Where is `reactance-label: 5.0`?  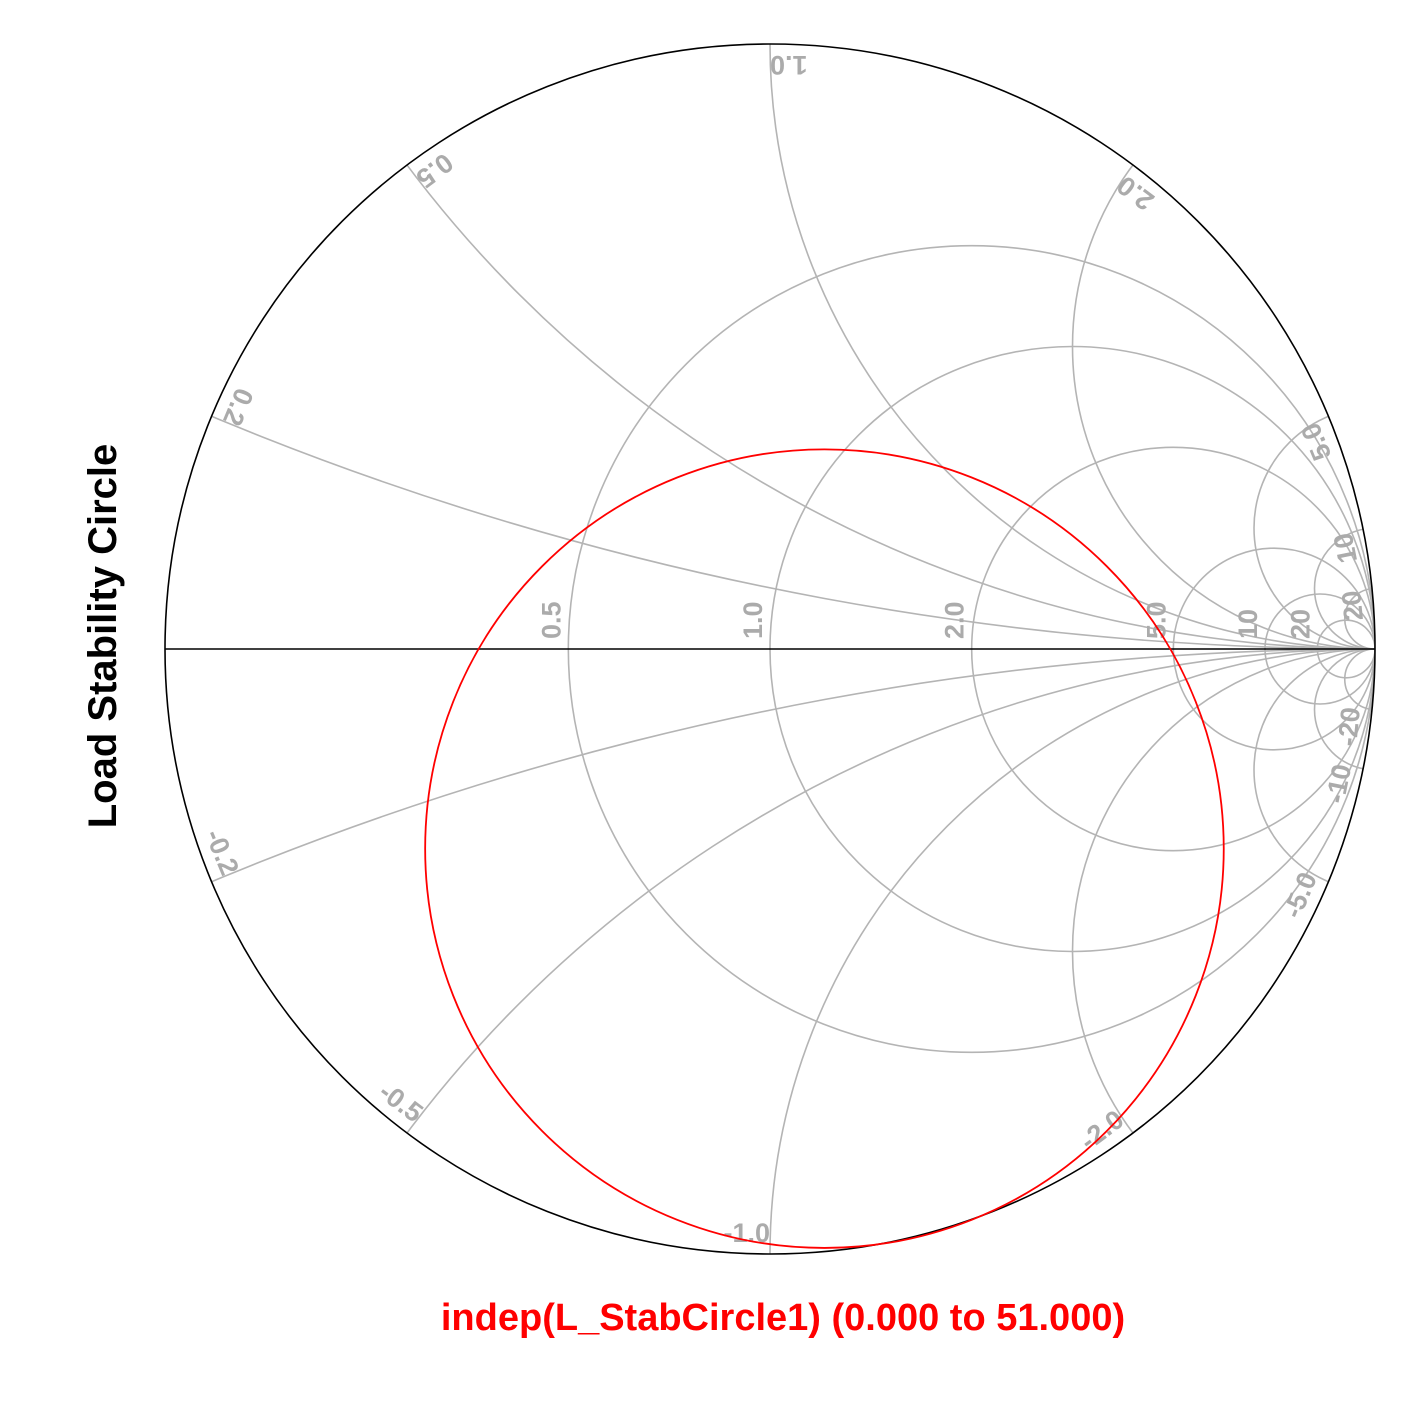
reactance-label: 5.0 is located at coordinates (1316, 442).